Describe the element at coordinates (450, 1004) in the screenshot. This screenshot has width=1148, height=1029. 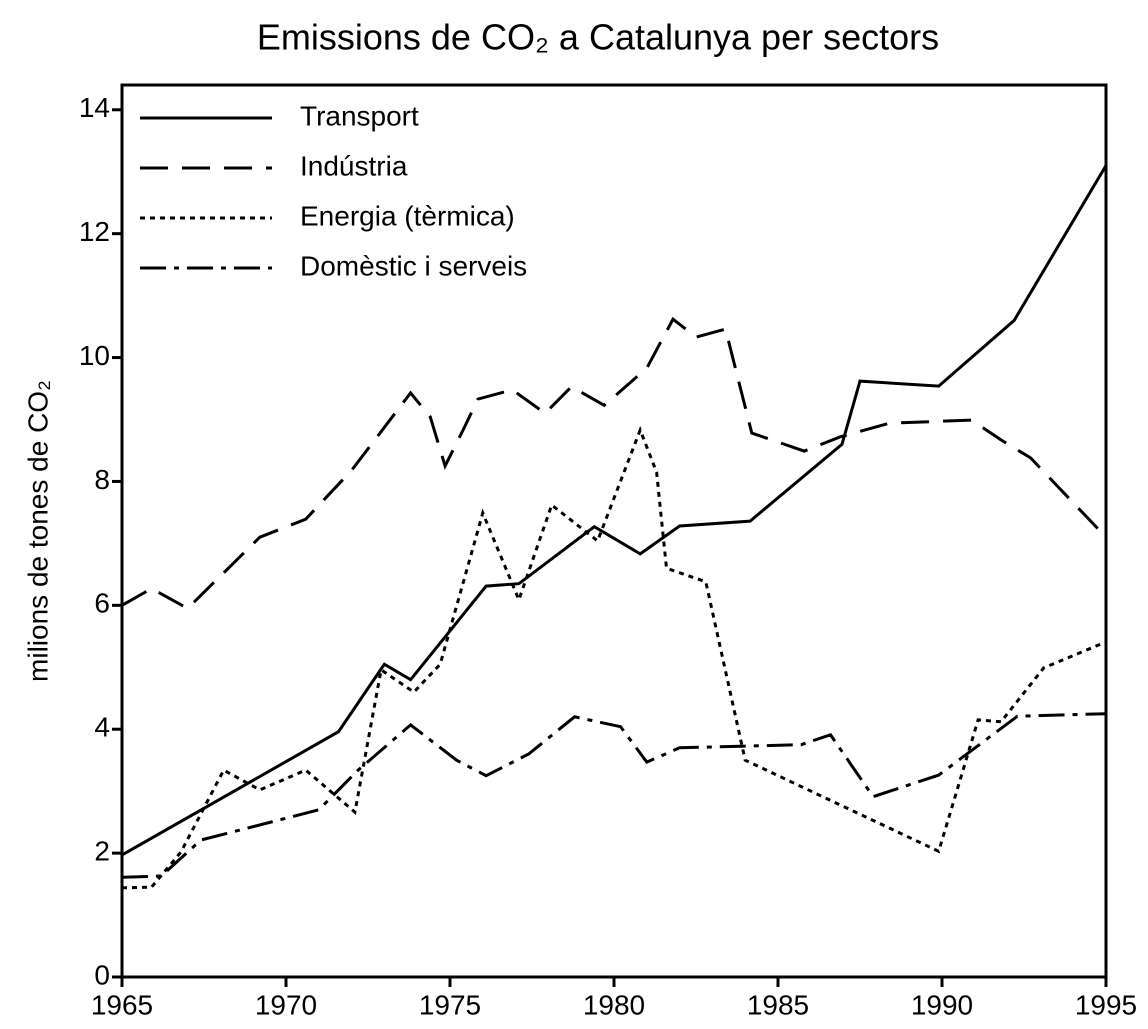
I see `x-tick-label: 1975` at that location.